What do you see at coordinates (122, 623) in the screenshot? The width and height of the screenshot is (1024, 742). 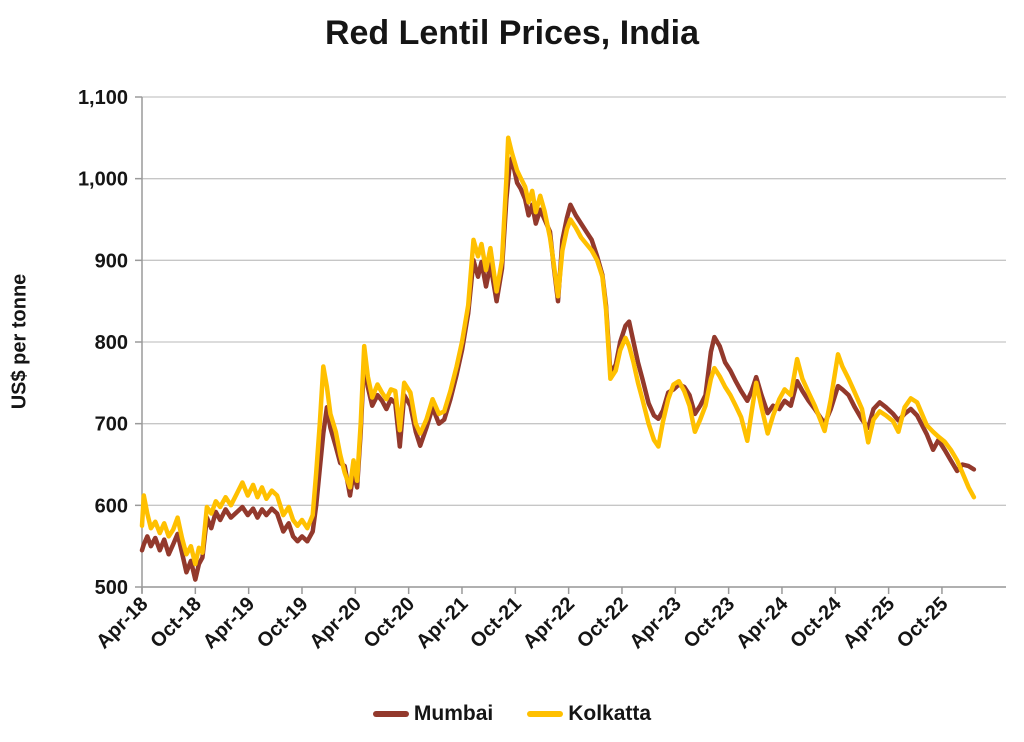 I see `x-tick-label: Apr-18` at bounding box center [122, 623].